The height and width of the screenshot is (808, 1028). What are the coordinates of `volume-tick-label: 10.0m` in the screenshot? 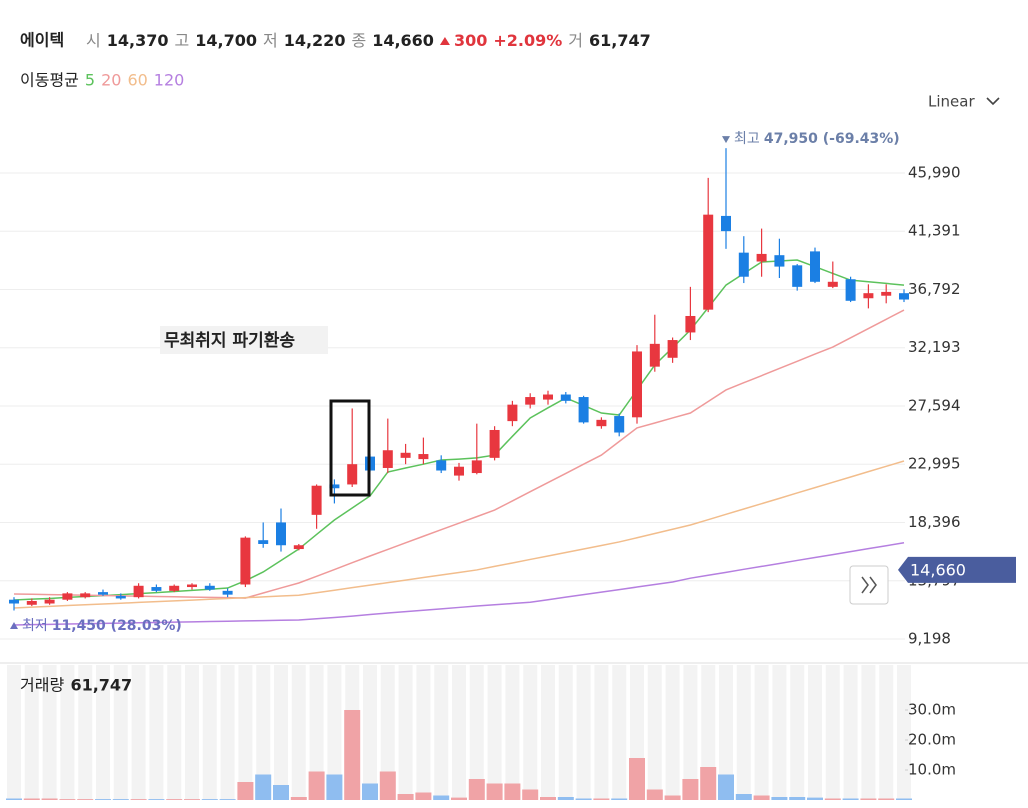 It's located at (932, 770).